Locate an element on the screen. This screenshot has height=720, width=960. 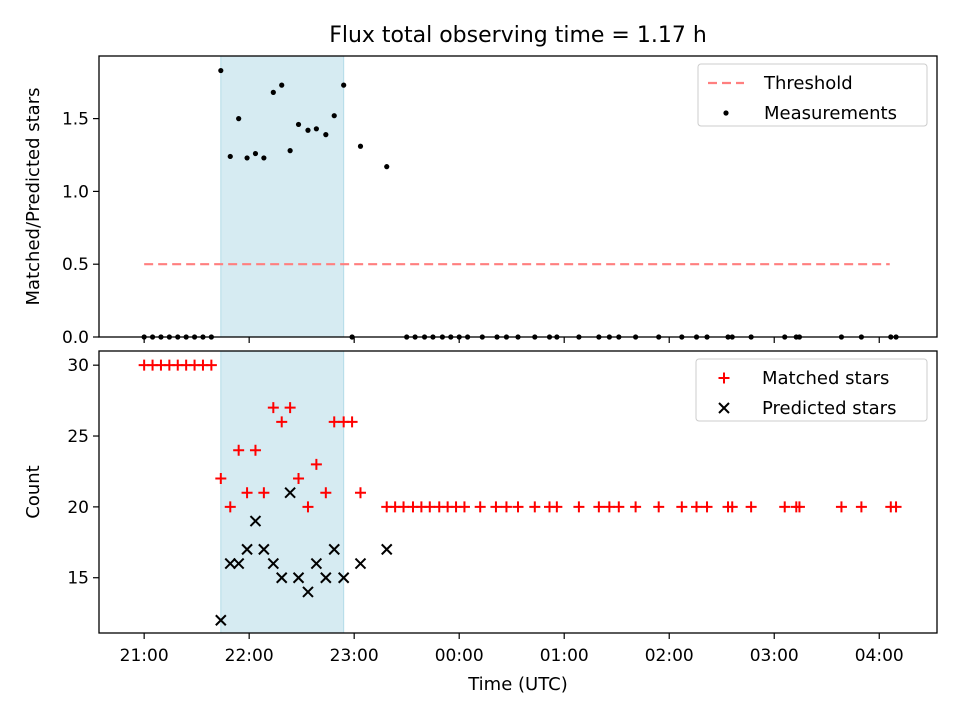
legend-label: Measurements is located at coordinates (830, 113).